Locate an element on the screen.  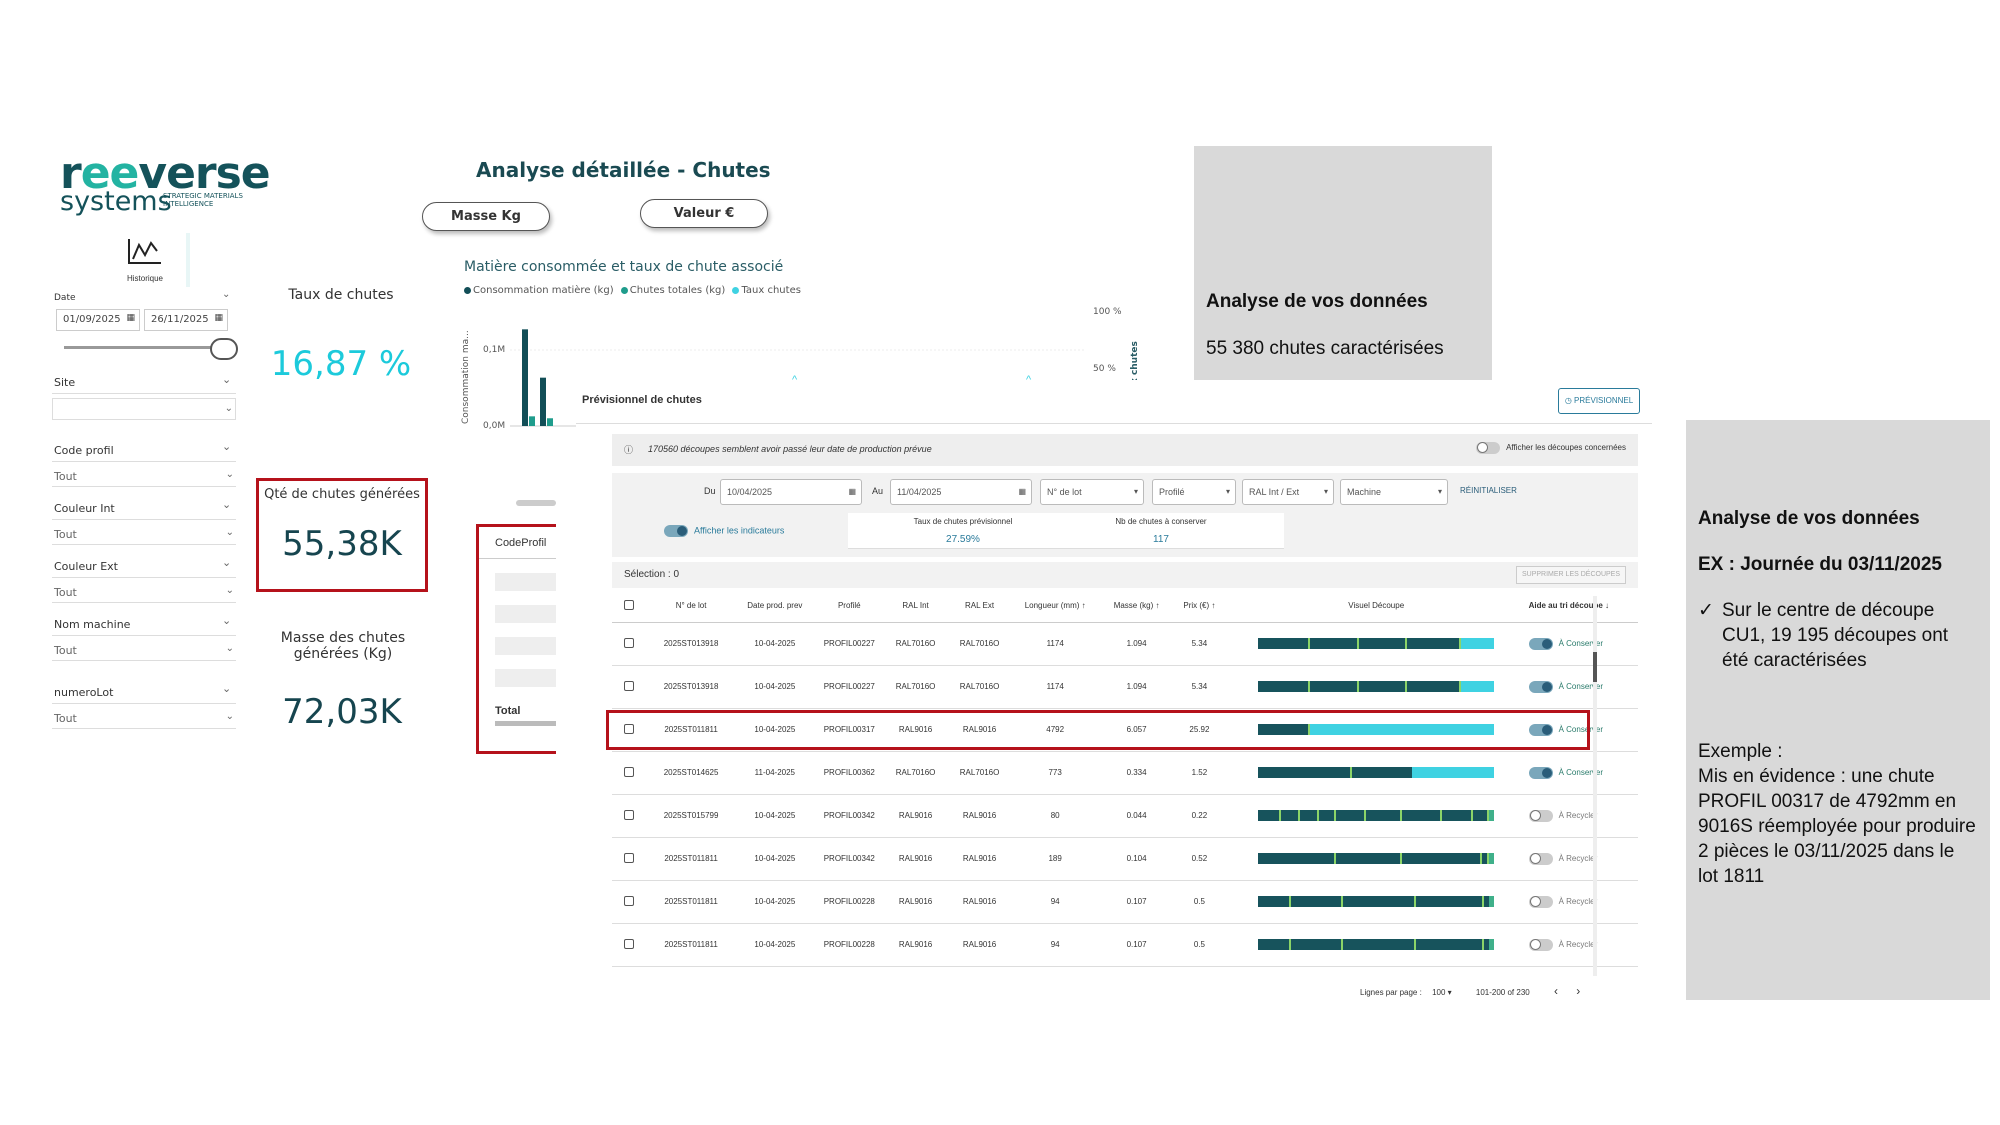
col-length: Longueur (mm) ↑ is located at coordinates (1055, 606).